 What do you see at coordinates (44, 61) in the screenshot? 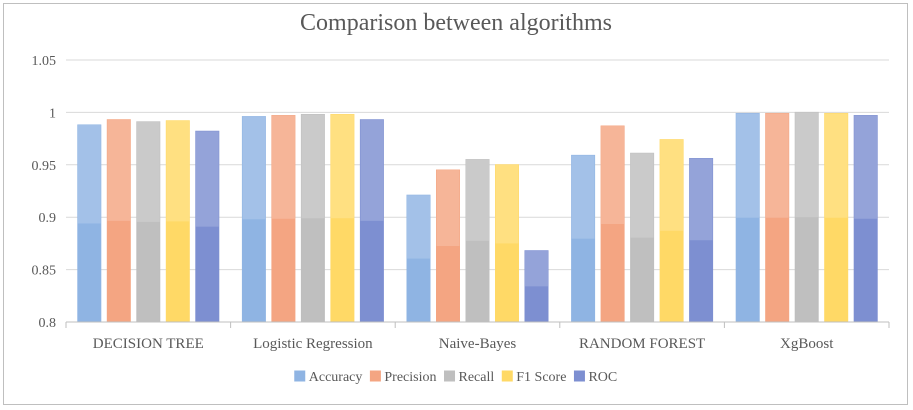
I see `y-tick-label: 1.05` at bounding box center [44, 61].